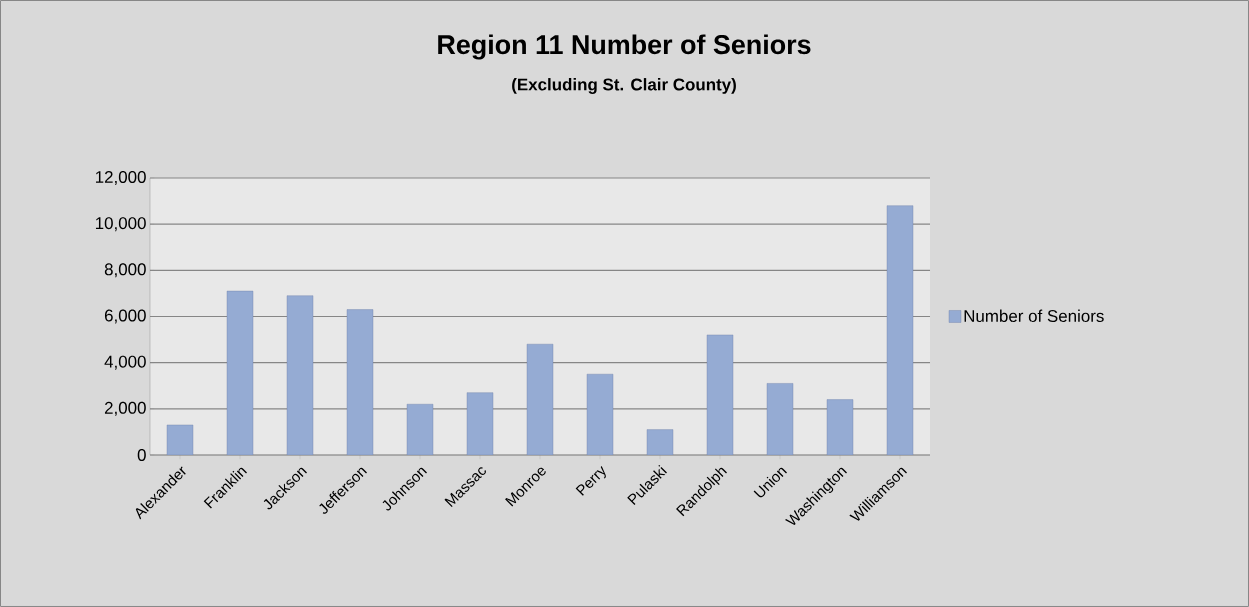 This screenshot has width=1249, height=607. Describe the element at coordinates (125, 408) in the screenshot. I see `y-tick-label: 2,000` at that location.